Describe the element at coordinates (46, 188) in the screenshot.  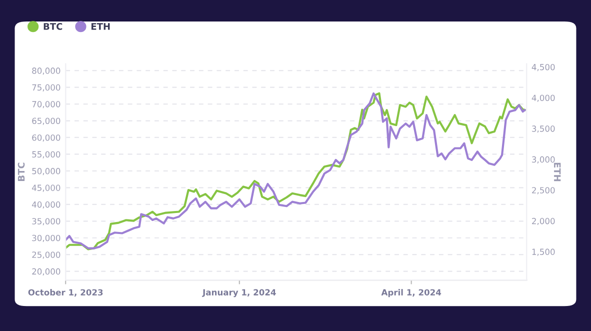
I see `y-tick-label: 45,000` at that location.